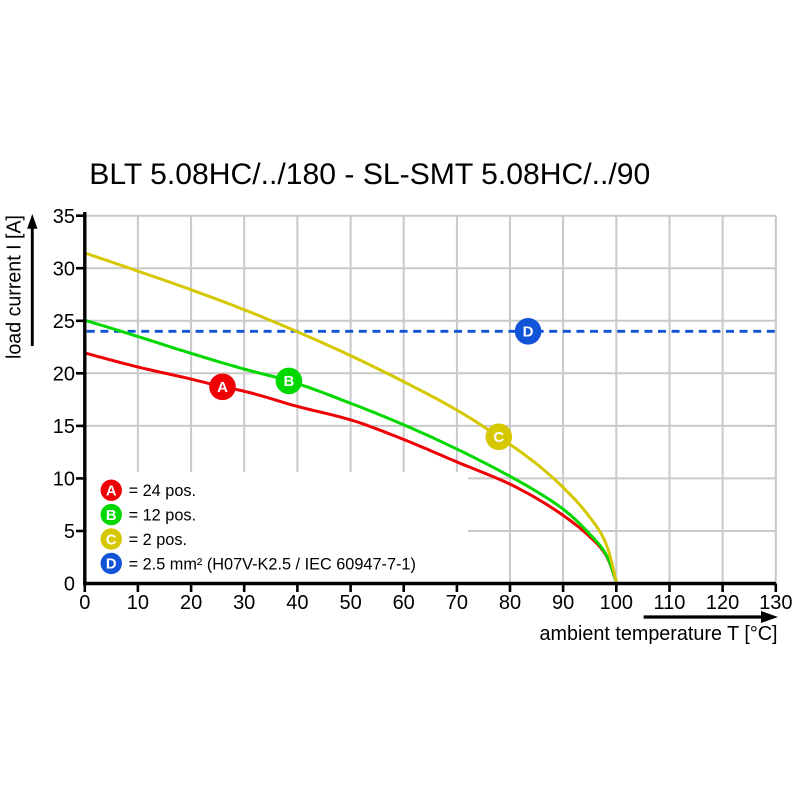  What do you see at coordinates (272, 564) in the screenshot?
I see `svg-text:= 2.5 mm² (H07V-K2.5 / IEC 609: = 2.5 mm² (H07V-K2.5 / IEC 60947-7-1)` at bounding box center [272, 564].